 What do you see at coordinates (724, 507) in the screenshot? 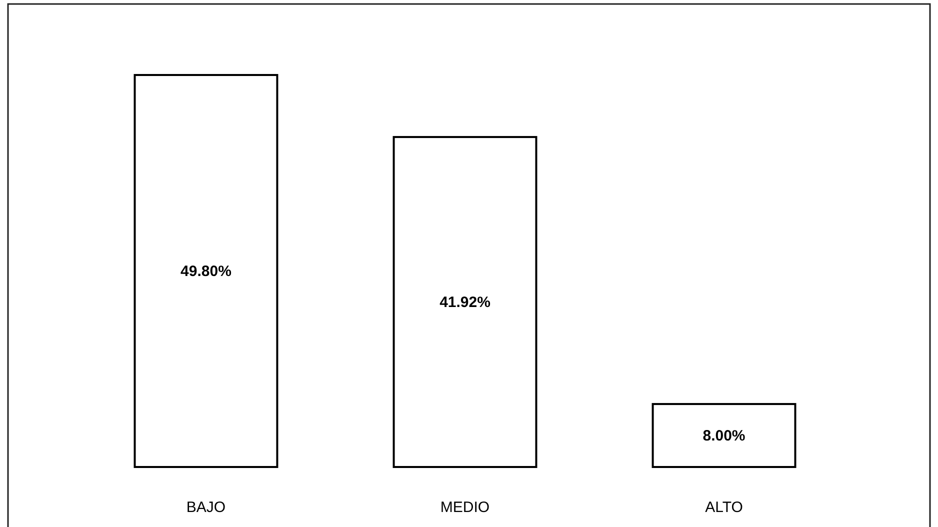
I see `x-tick-label: ALTO` at bounding box center [724, 507].